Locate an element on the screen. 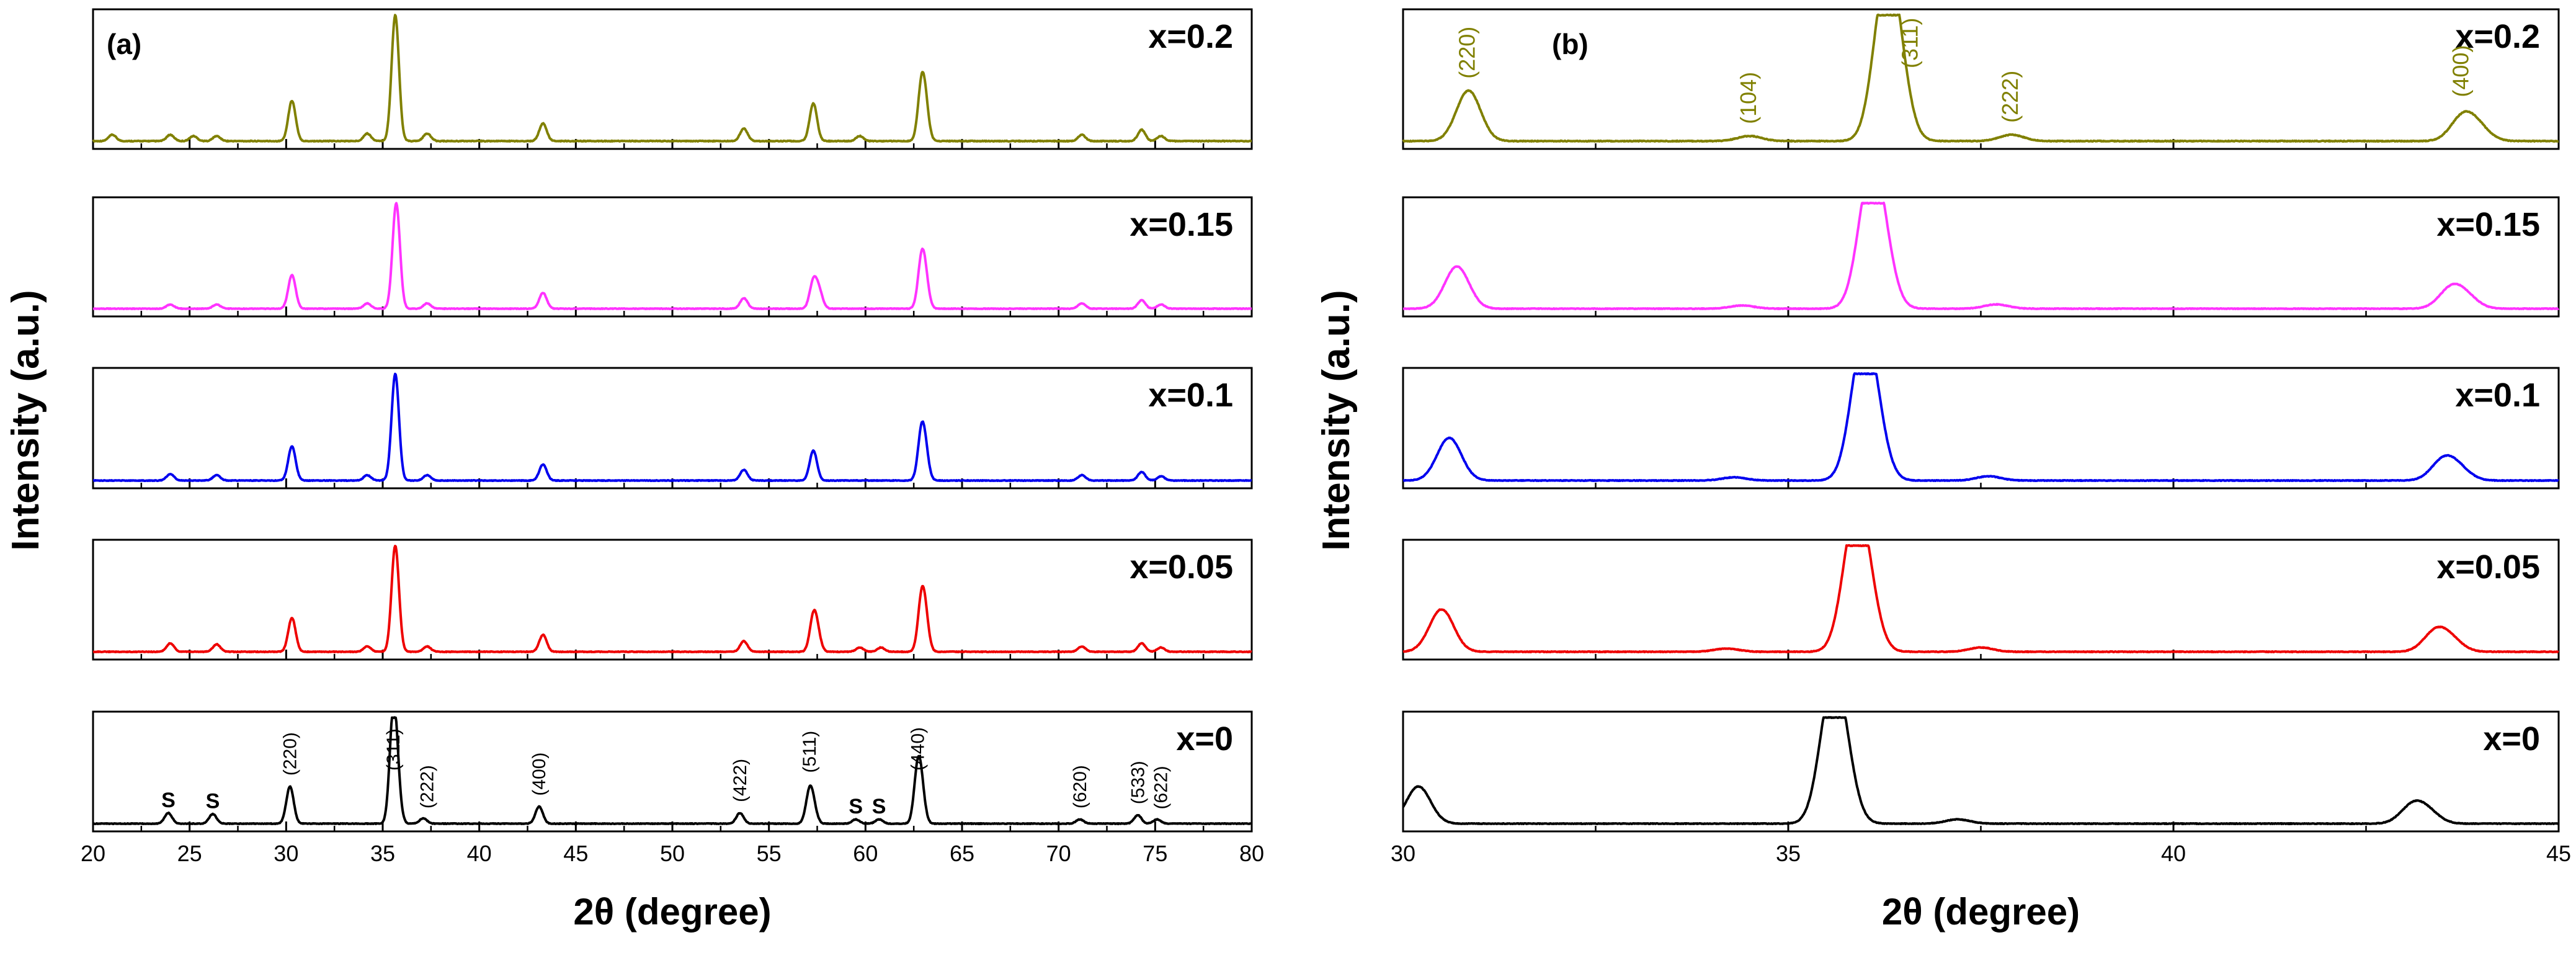  peak-annotation: (422) is located at coordinates (740, 780).